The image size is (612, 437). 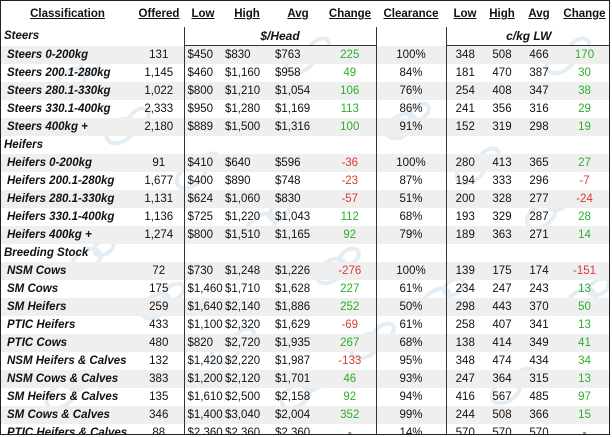 I want to click on avg-head-cell: $2,158, so click(x=293, y=397).